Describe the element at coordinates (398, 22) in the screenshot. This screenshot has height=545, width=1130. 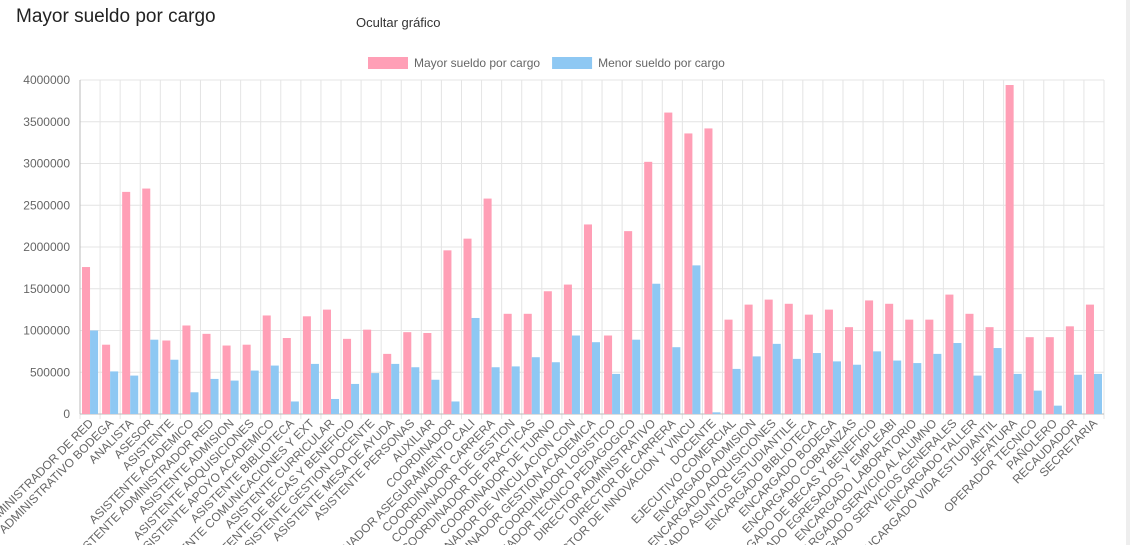
I see `toggle-chart-button: Ocultar gráfico` at that location.